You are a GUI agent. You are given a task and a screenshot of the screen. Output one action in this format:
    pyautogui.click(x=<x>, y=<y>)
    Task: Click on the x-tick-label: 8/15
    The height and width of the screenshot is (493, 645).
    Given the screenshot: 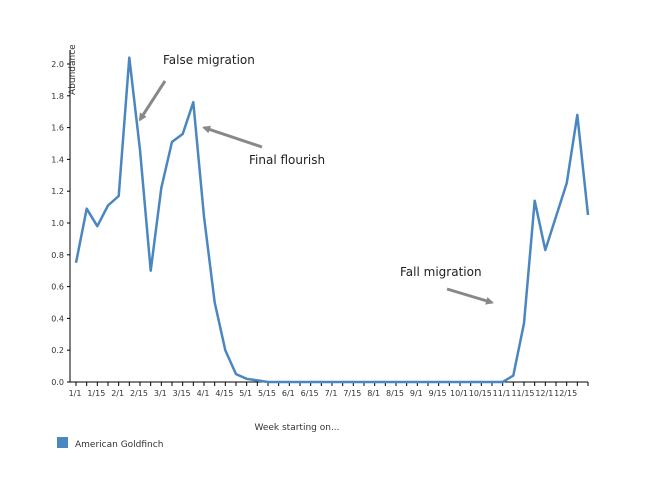 What is the action you would take?
    pyautogui.click(x=395, y=393)
    